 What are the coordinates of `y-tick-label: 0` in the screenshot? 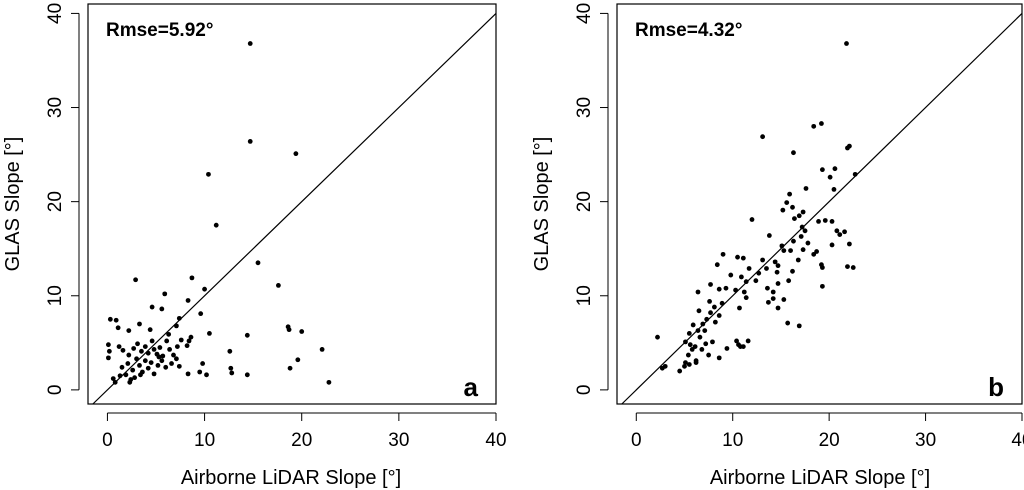 It's located at (55, 390).